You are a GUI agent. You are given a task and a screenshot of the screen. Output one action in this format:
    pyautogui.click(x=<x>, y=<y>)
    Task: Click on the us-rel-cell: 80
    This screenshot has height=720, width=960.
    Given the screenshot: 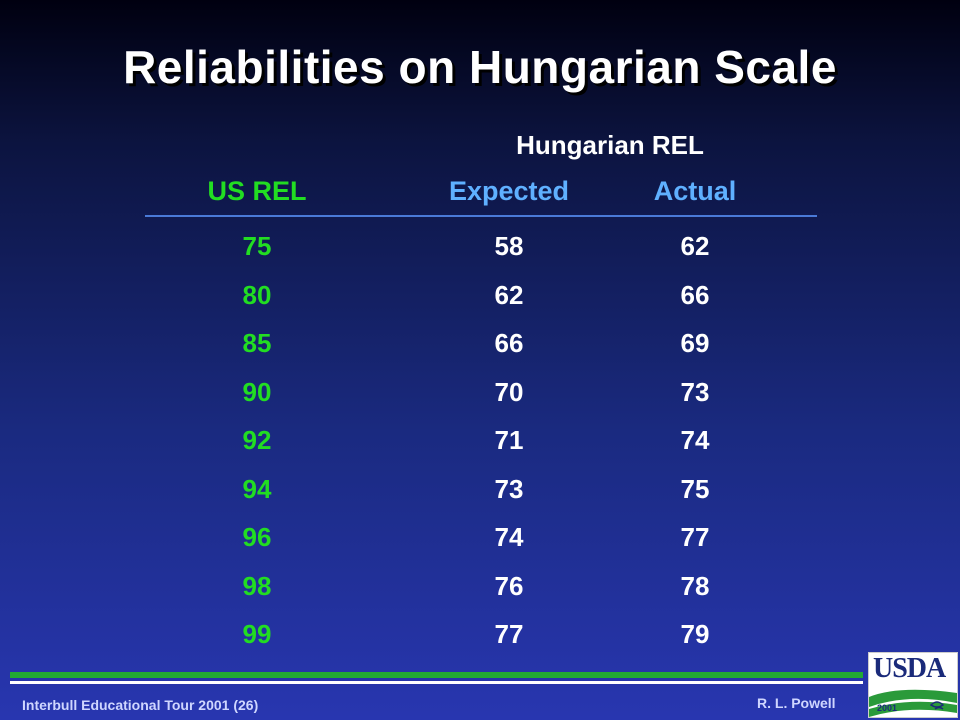 What is the action you would take?
    pyautogui.click(x=257, y=294)
    